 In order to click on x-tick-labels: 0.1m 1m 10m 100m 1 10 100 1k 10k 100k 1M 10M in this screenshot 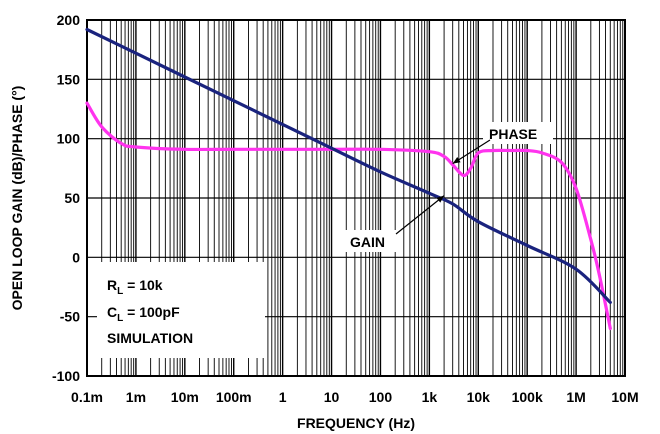, I will do `click(355, 397)`.